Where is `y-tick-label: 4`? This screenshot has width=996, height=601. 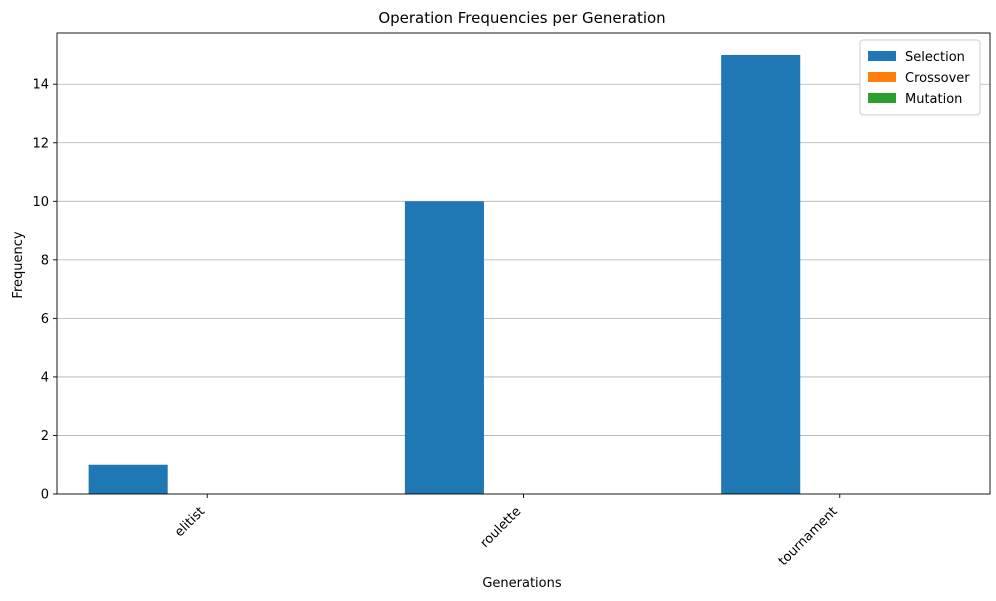
y-tick-label: 4 is located at coordinates (45, 377).